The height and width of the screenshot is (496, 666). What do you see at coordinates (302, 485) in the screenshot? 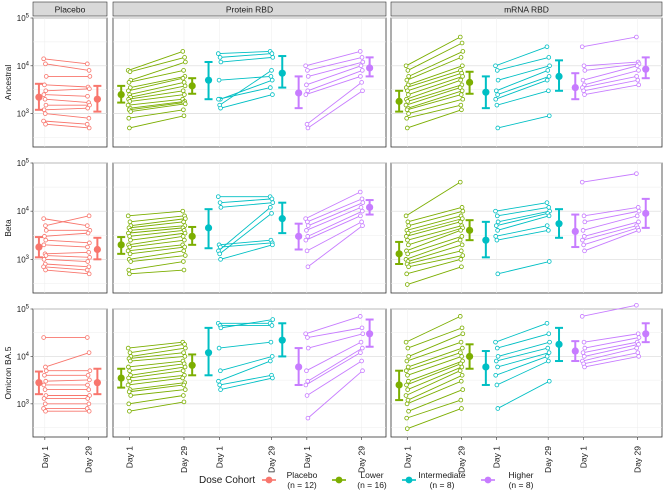
I see `legend-count: (n = 12)` at bounding box center [302, 485].